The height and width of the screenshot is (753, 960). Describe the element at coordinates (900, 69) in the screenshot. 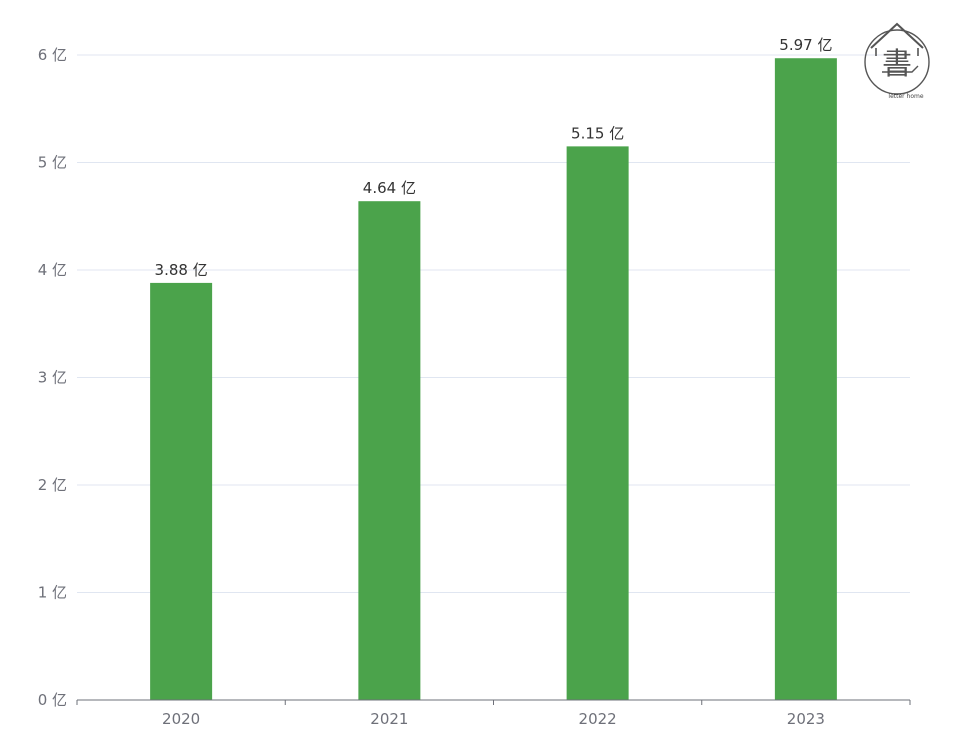

I see `logo-book` at that location.